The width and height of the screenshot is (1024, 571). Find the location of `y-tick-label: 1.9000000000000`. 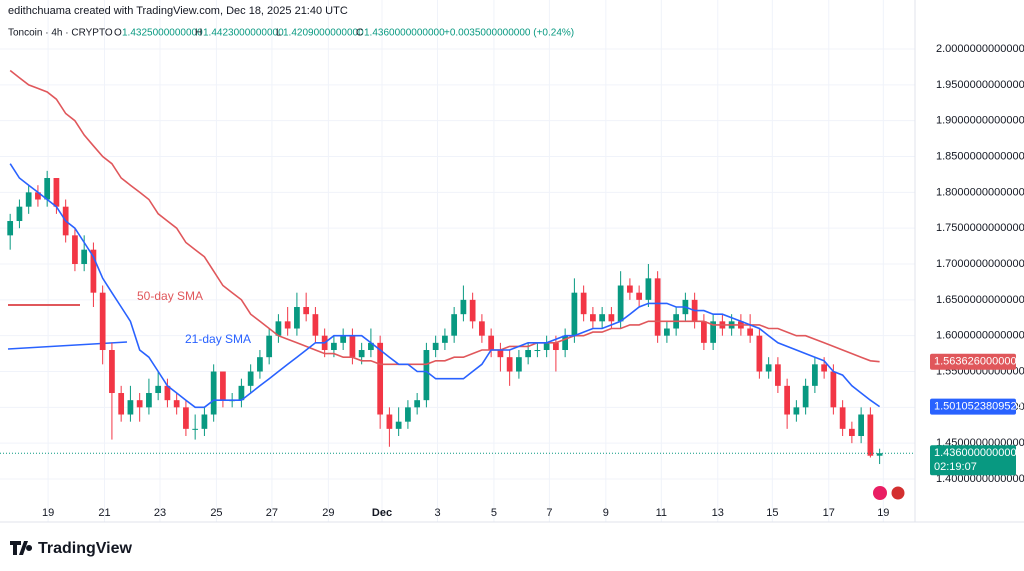

y-tick-label: 1.9000000000000 is located at coordinates (980, 121).